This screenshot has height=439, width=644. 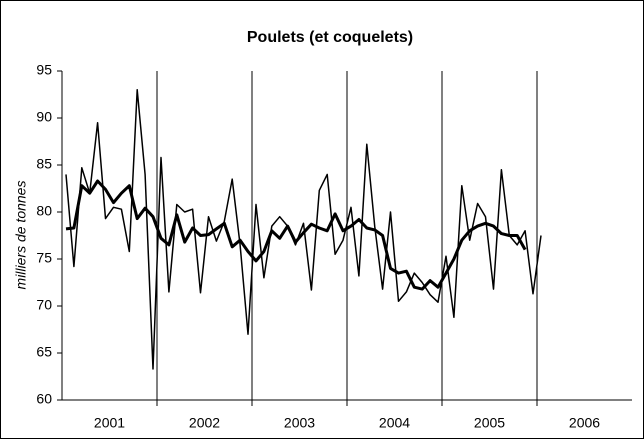 I want to click on y-tick-label: 90, so click(x=44, y=117).